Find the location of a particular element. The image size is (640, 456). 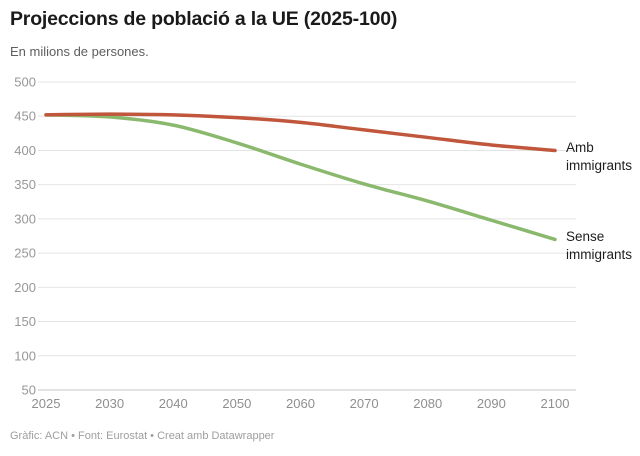

x-tick-label: 2050 is located at coordinates (236, 403).